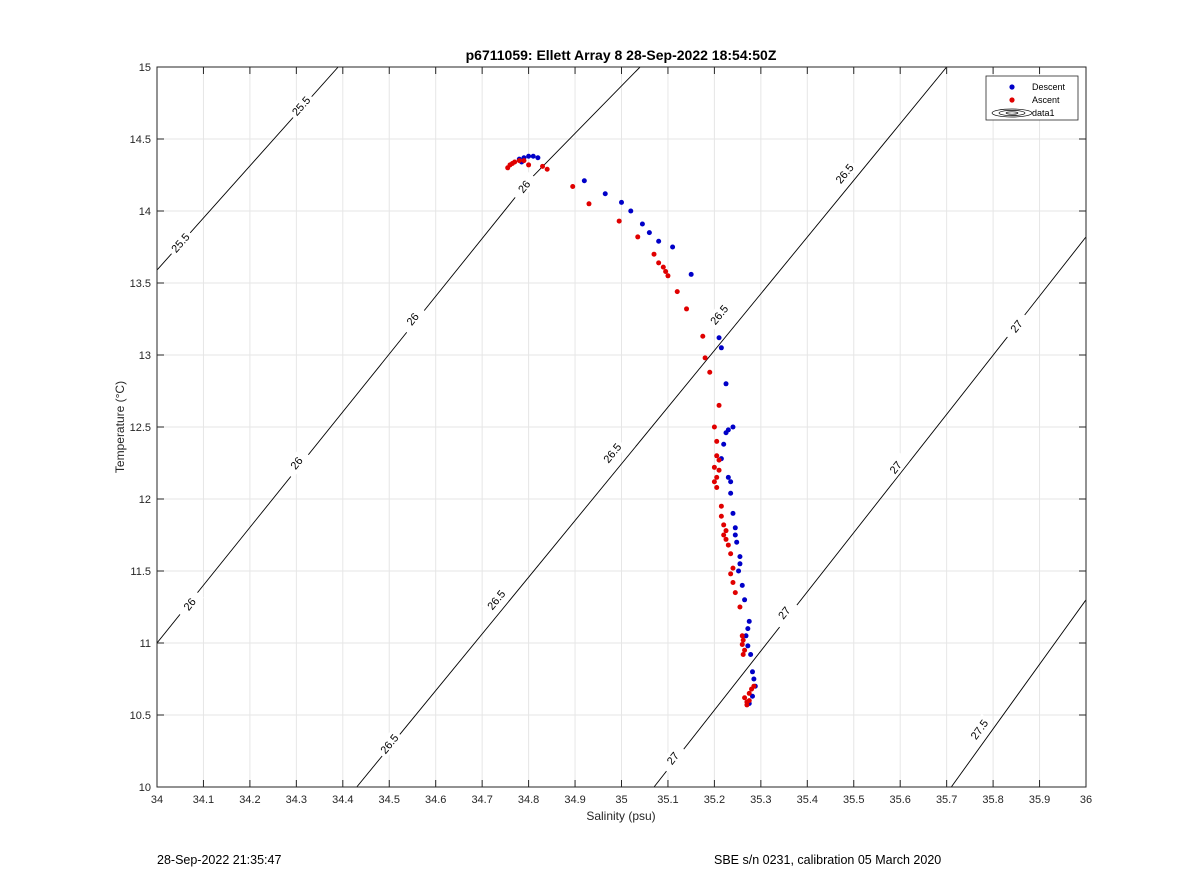 The height and width of the screenshot is (885, 1200). Describe the element at coordinates (1043, 113) in the screenshot. I see `legend-label-data1: data1` at that location.